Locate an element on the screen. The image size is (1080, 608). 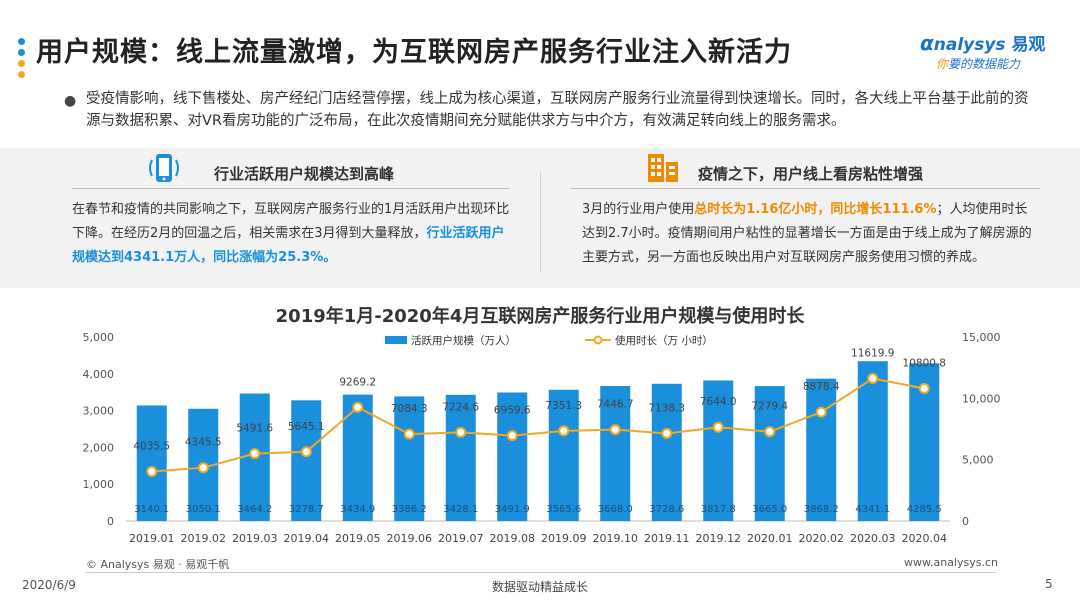
line-value-label: 9269.2 is located at coordinates (357, 382).